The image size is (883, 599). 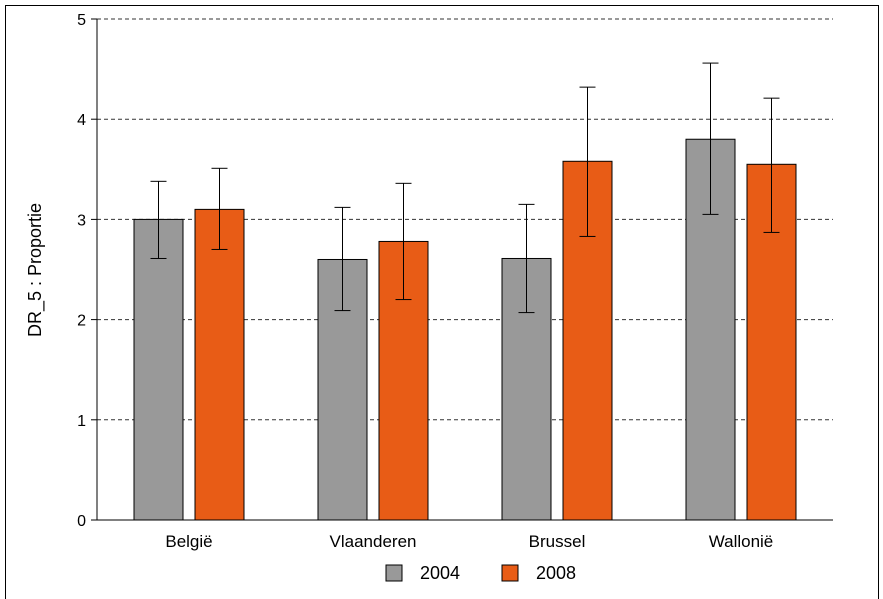 What do you see at coordinates (557, 541) in the screenshot?
I see `x-tick-label: Brussel` at bounding box center [557, 541].